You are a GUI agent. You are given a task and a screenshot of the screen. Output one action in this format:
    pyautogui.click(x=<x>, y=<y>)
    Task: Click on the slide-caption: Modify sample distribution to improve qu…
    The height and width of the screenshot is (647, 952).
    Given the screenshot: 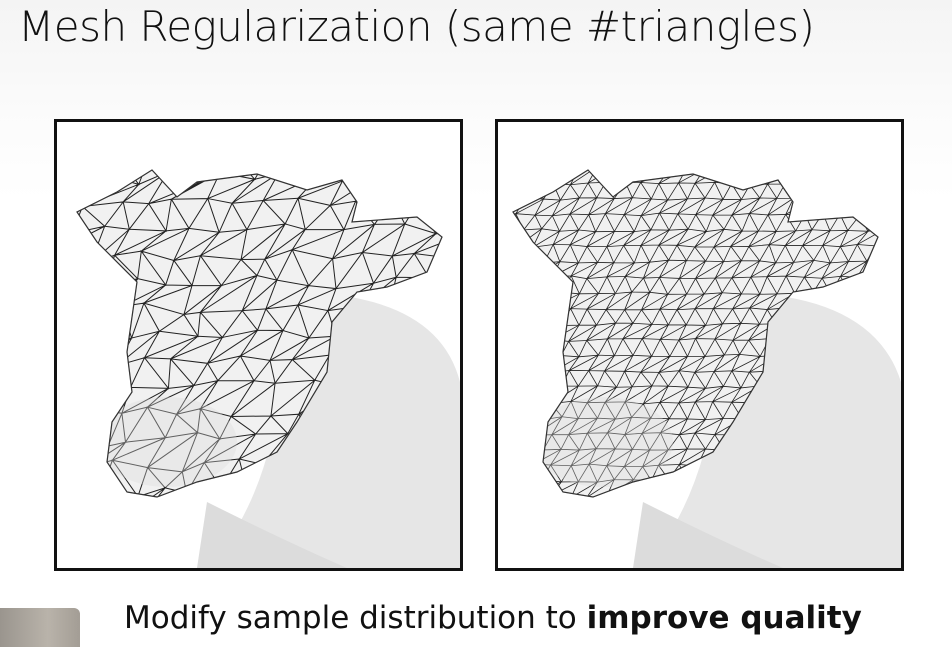 What is the action you would take?
    pyautogui.click(x=493, y=618)
    